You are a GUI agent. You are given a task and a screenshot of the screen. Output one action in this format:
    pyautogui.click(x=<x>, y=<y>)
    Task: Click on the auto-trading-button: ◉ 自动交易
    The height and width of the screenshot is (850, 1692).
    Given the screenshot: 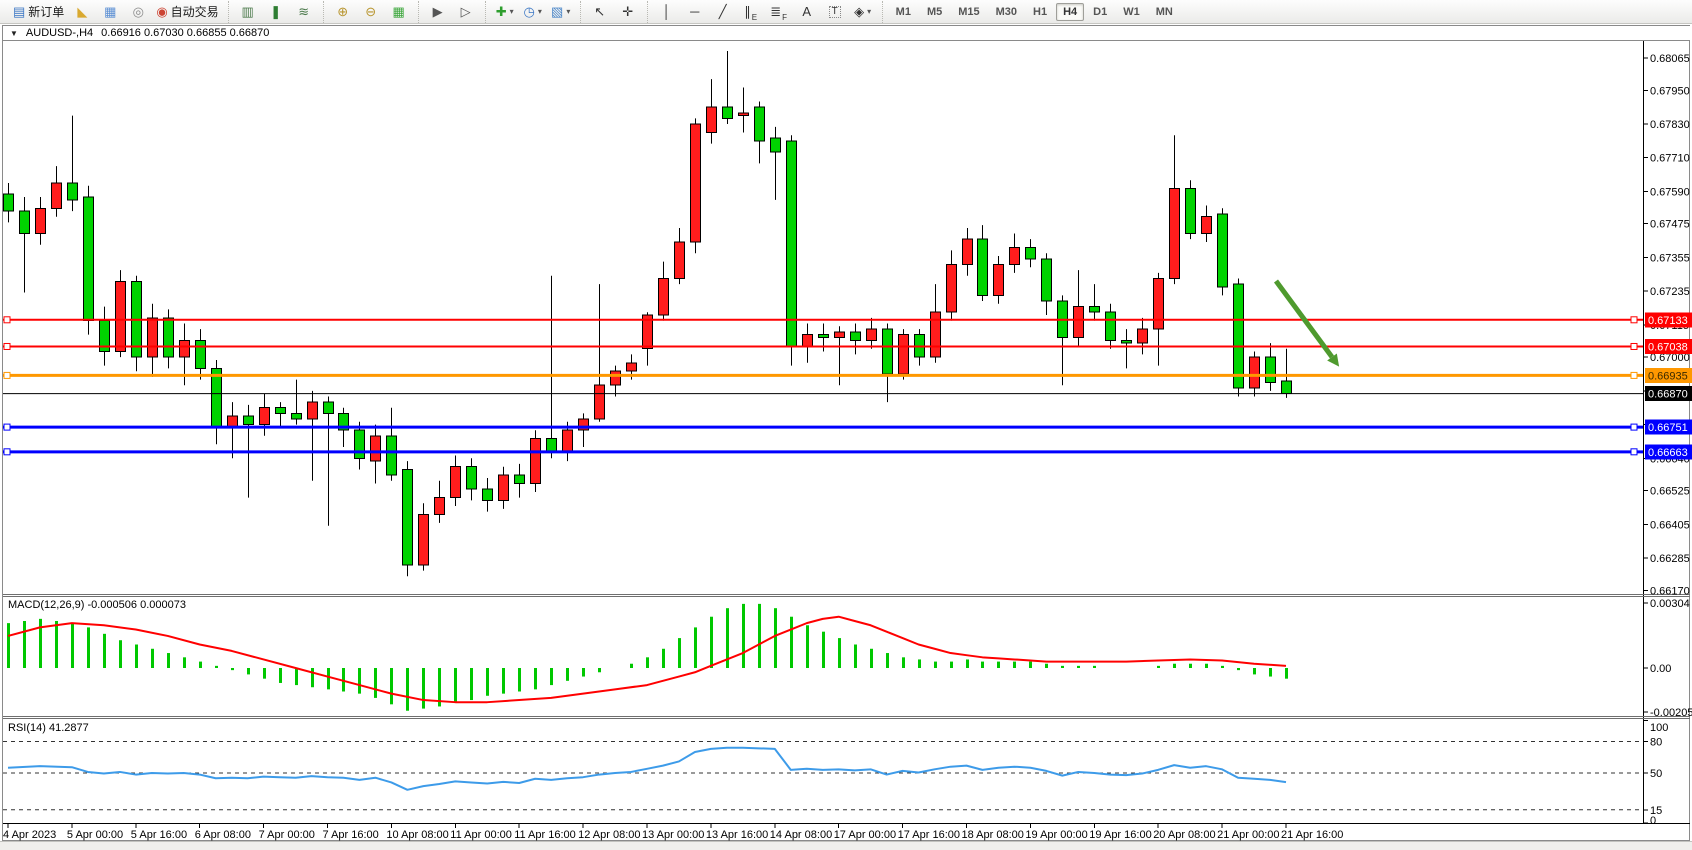 What is the action you would take?
    pyautogui.click(x=187, y=12)
    